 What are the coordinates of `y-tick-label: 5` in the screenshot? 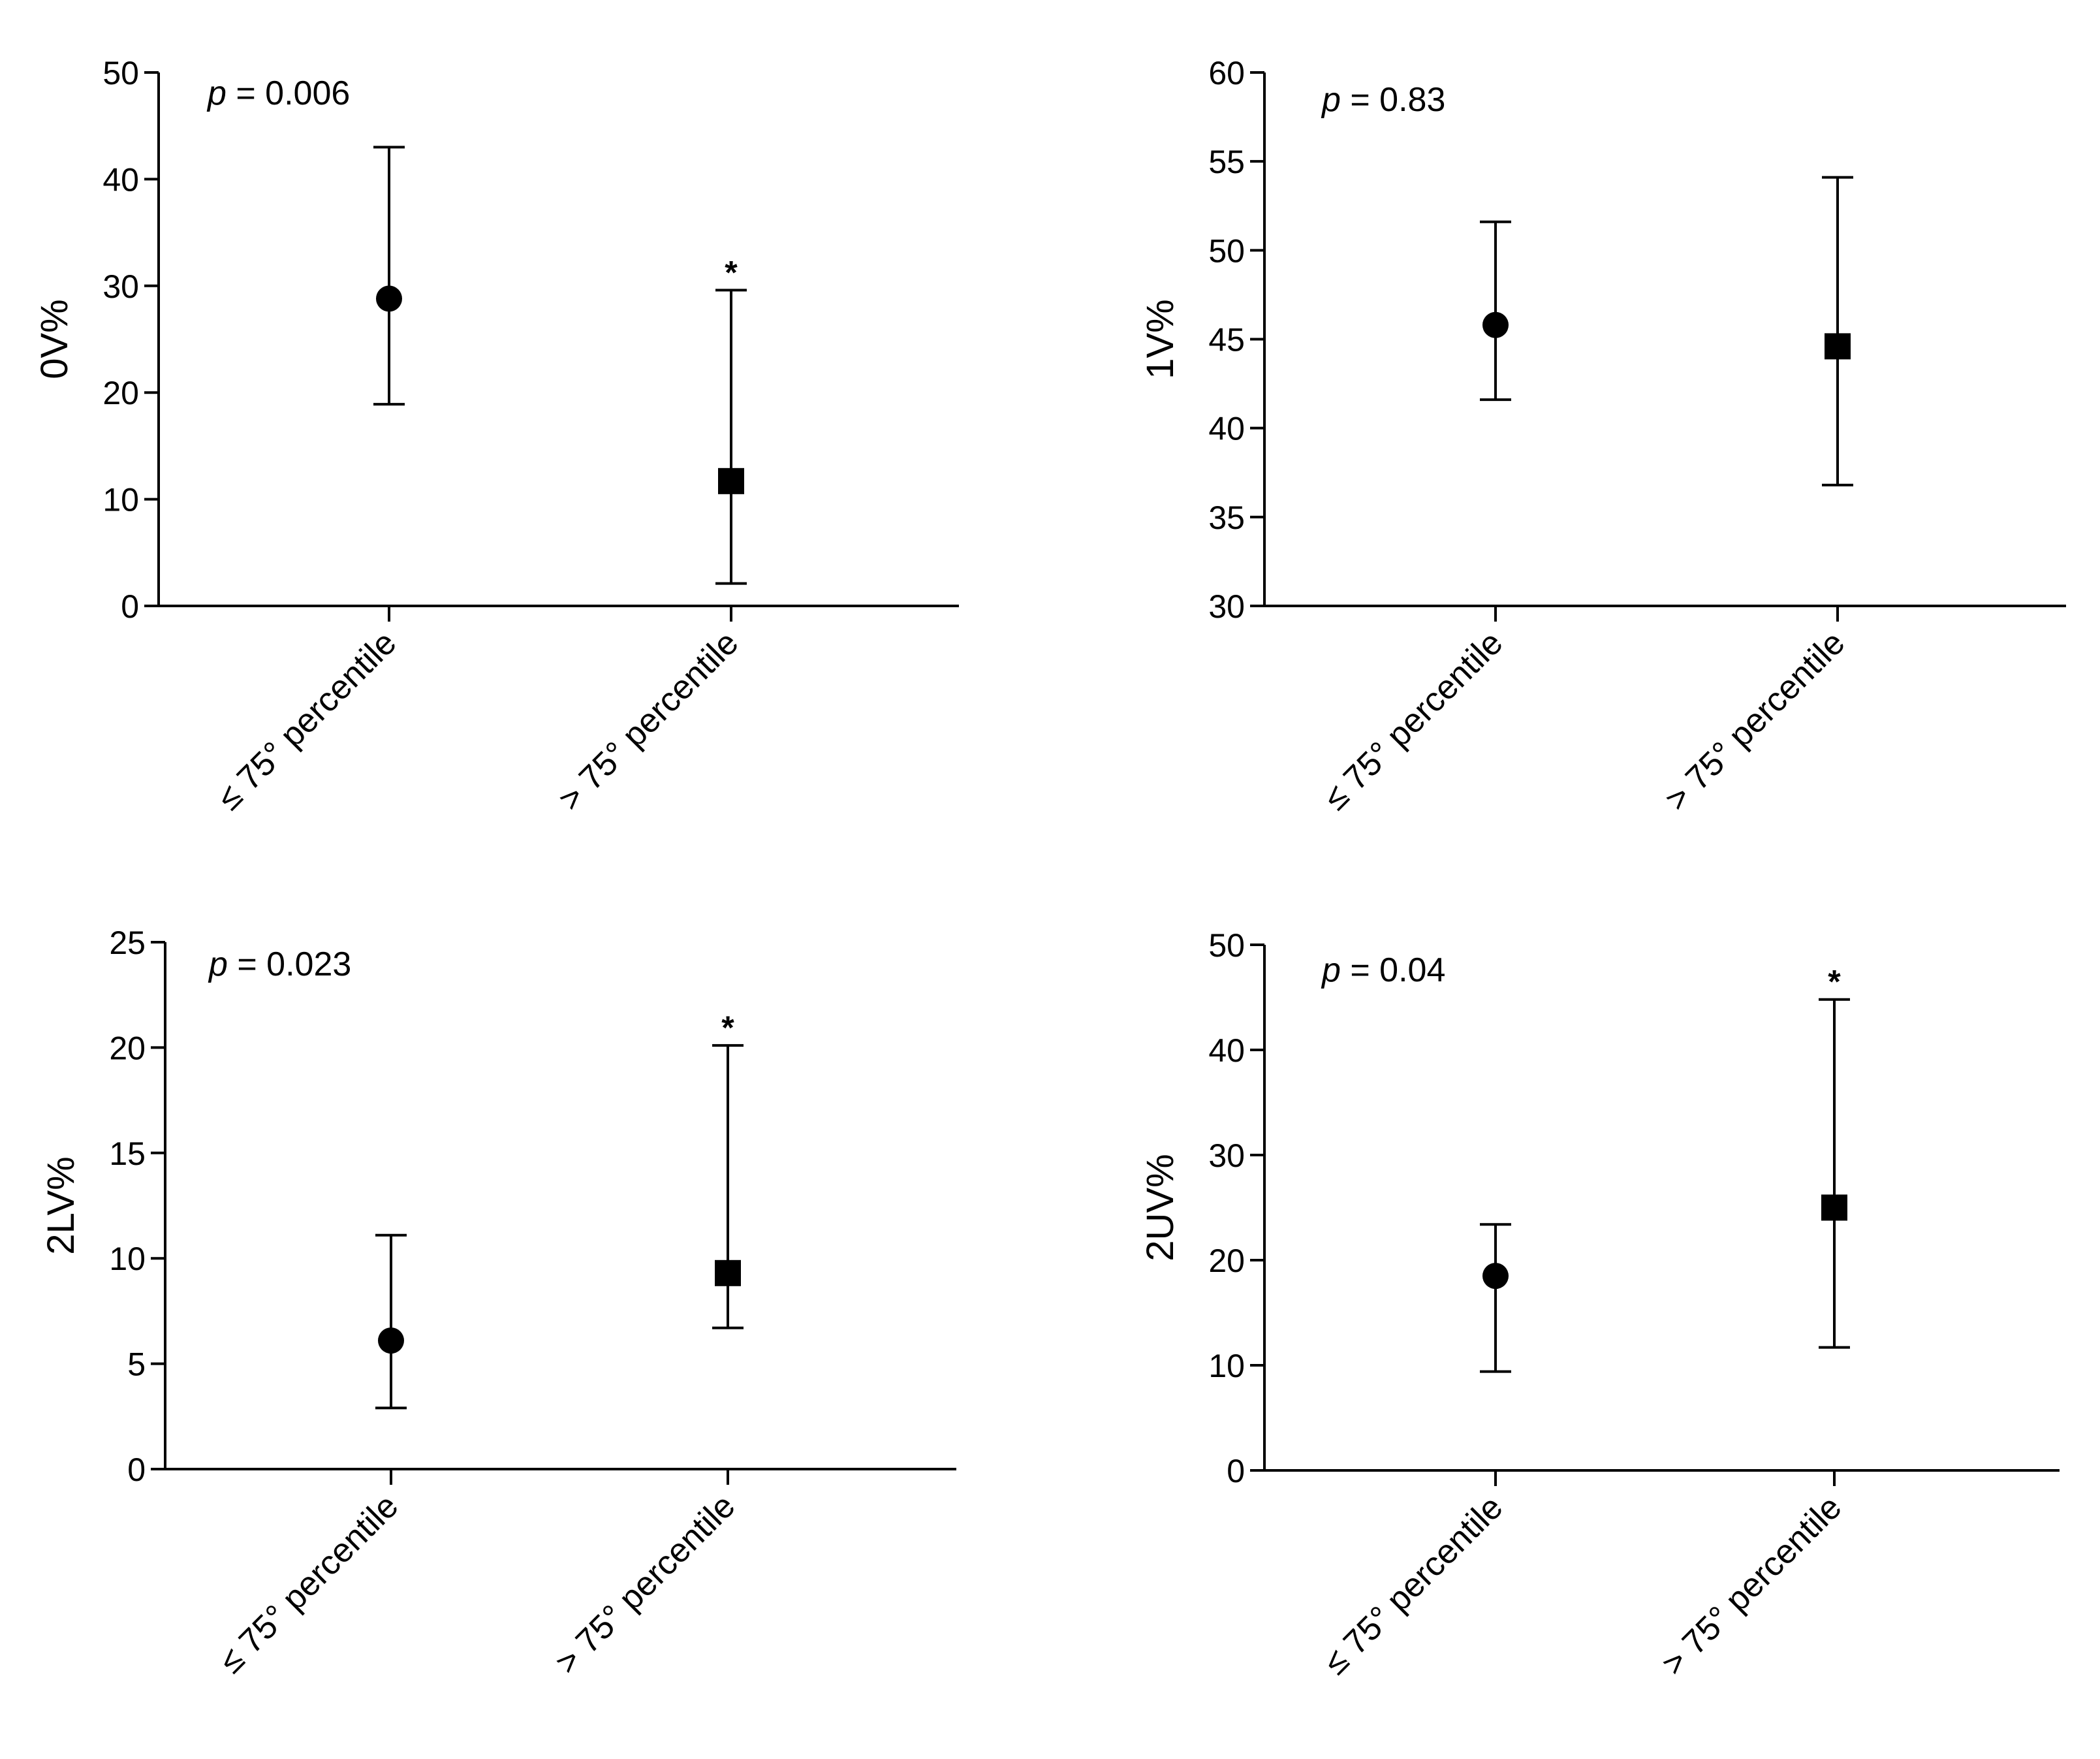 It's located at (136, 1365).